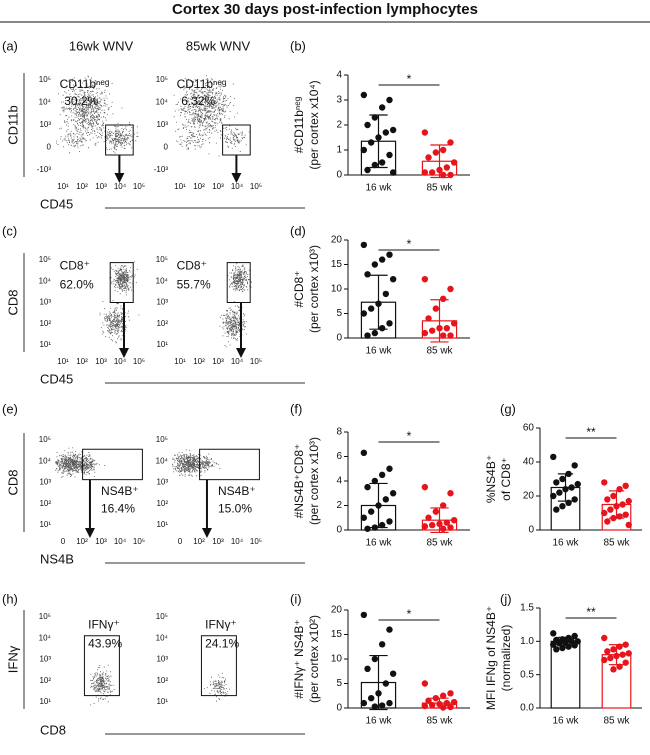 The height and width of the screenshot is (755, 650). Describe the element at coordinates (339, 530) in the screenshot. I see `y-tick-label: 0` at that location.